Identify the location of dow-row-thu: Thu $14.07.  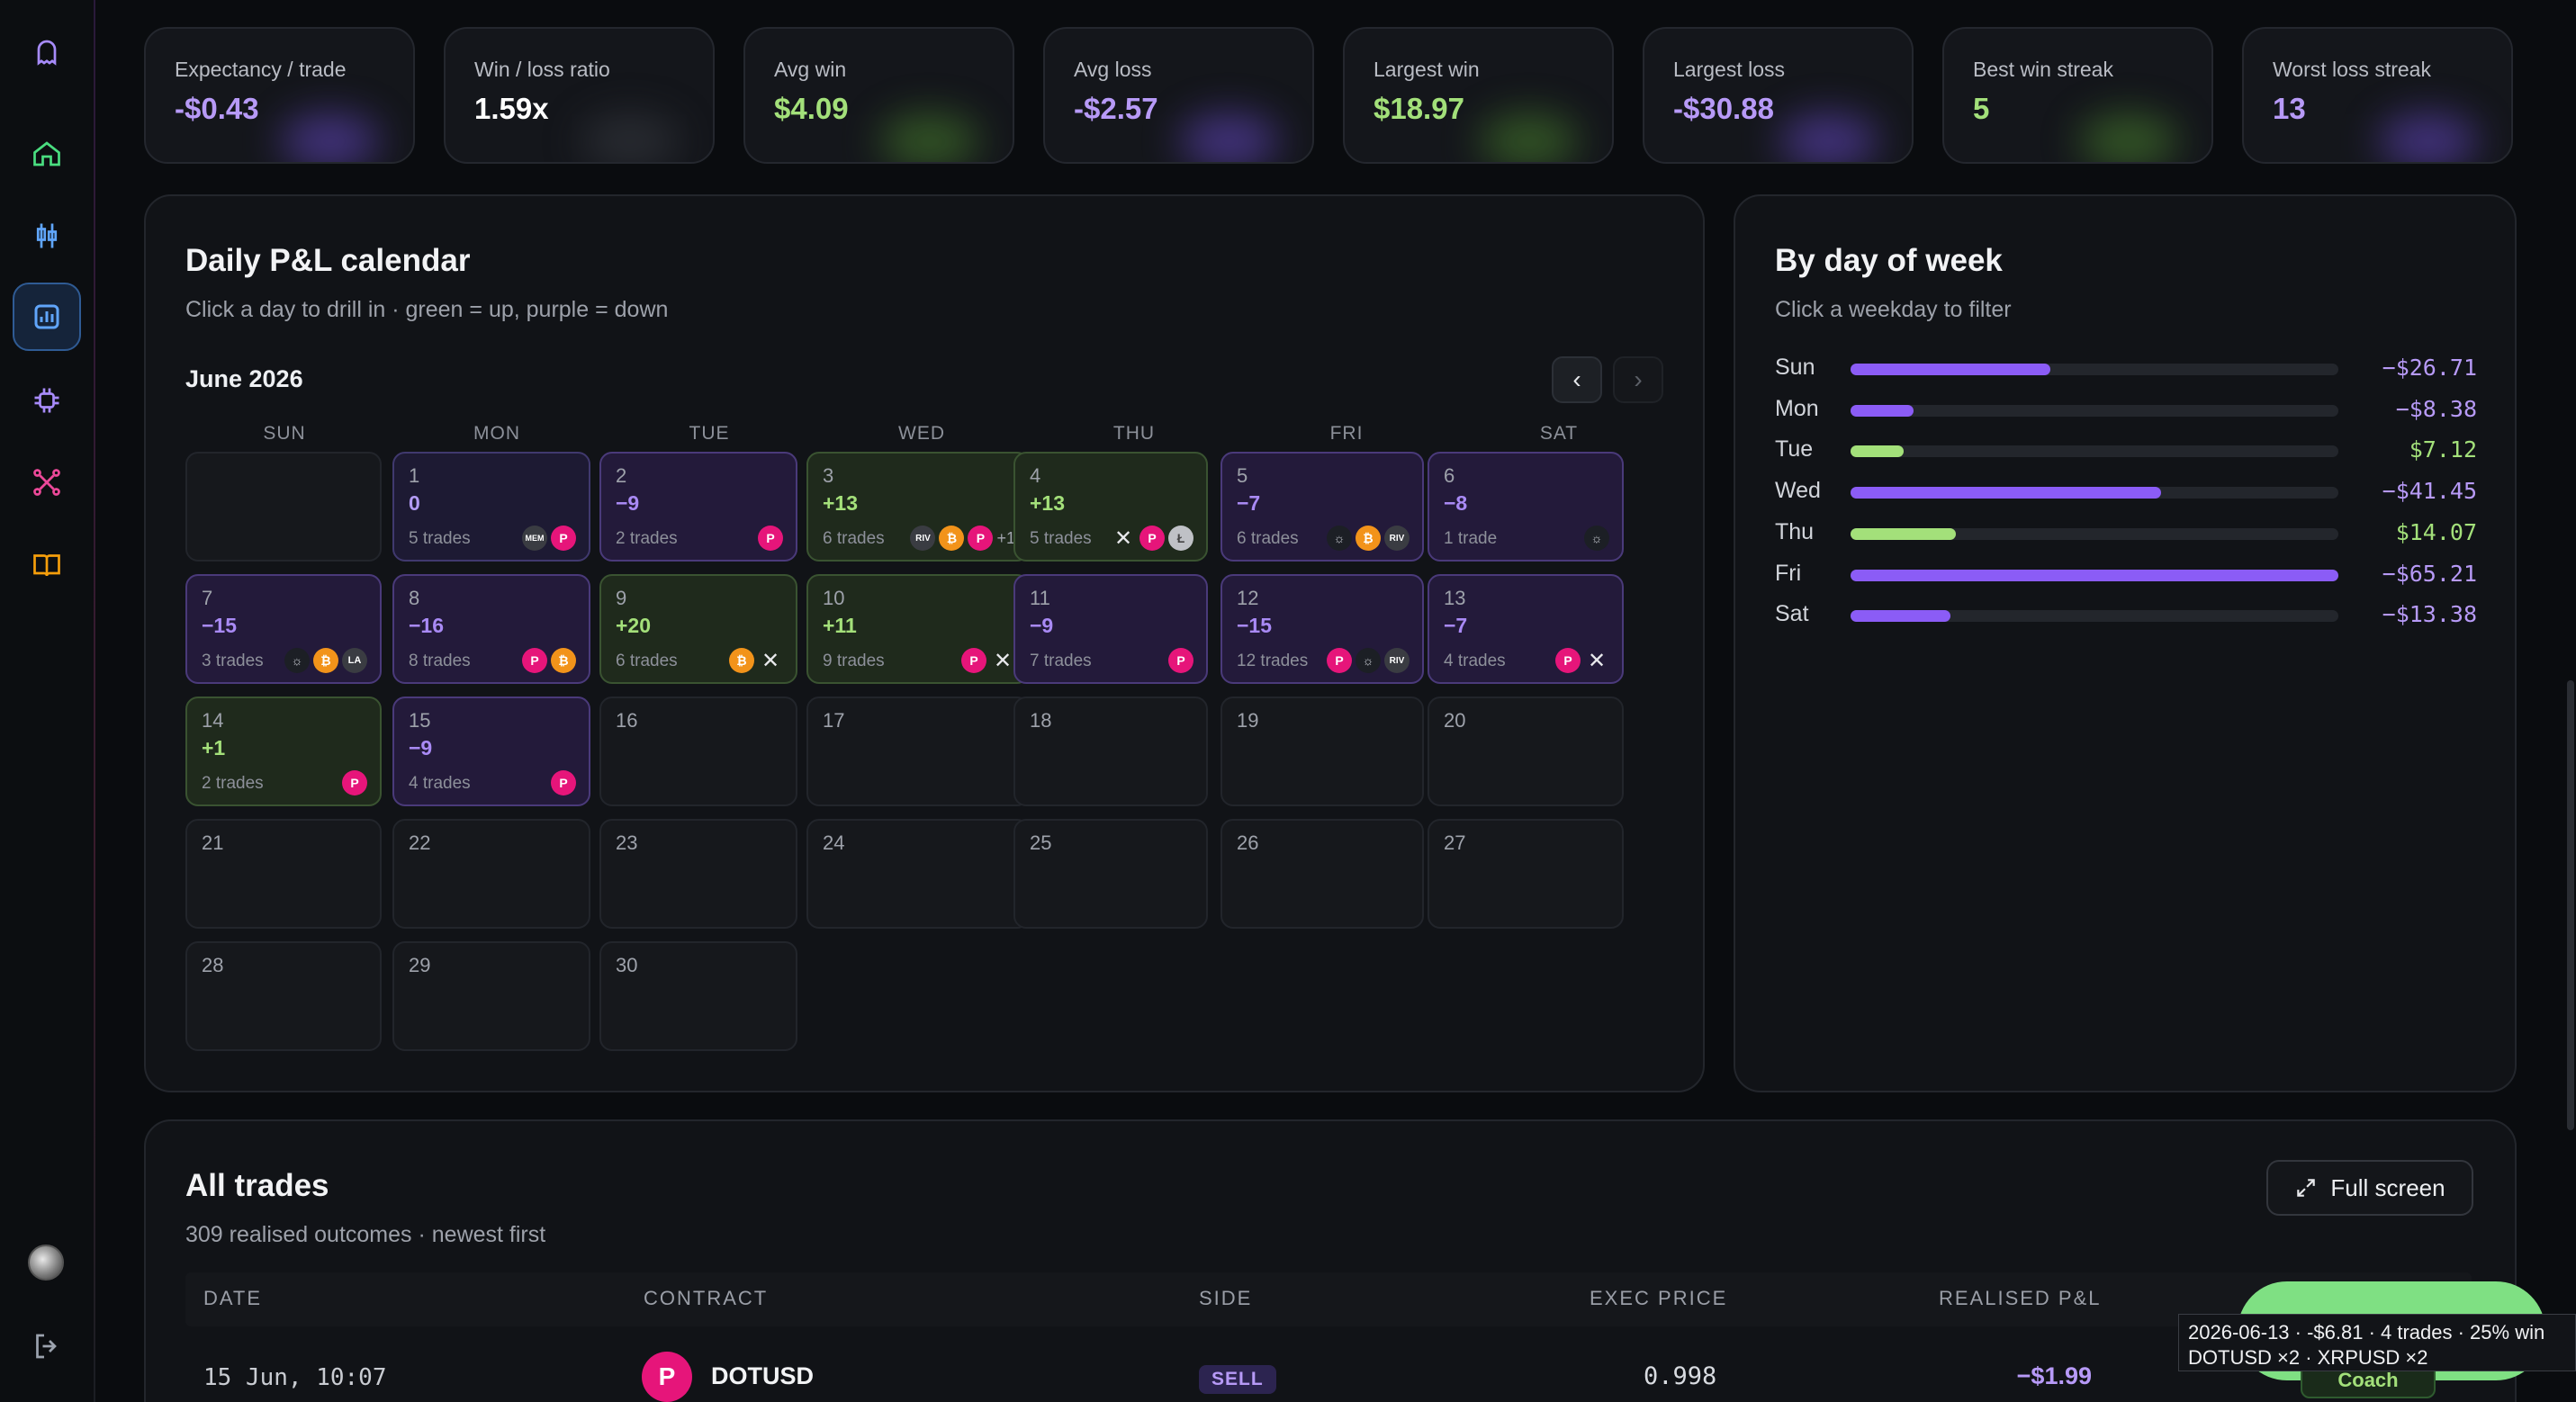
(2126, 532).